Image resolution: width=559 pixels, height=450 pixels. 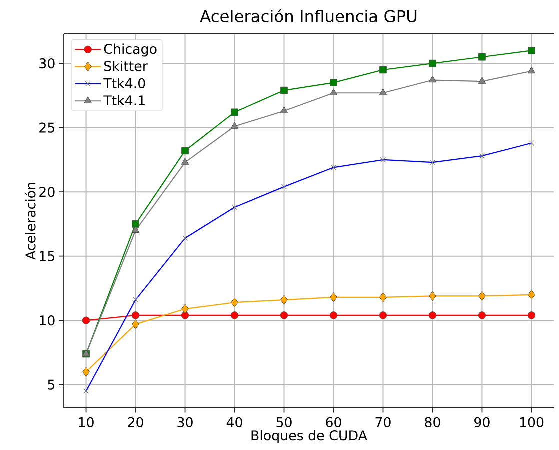 I want to click on y-axis-title: Aceleración, so click(x=30, y=221).